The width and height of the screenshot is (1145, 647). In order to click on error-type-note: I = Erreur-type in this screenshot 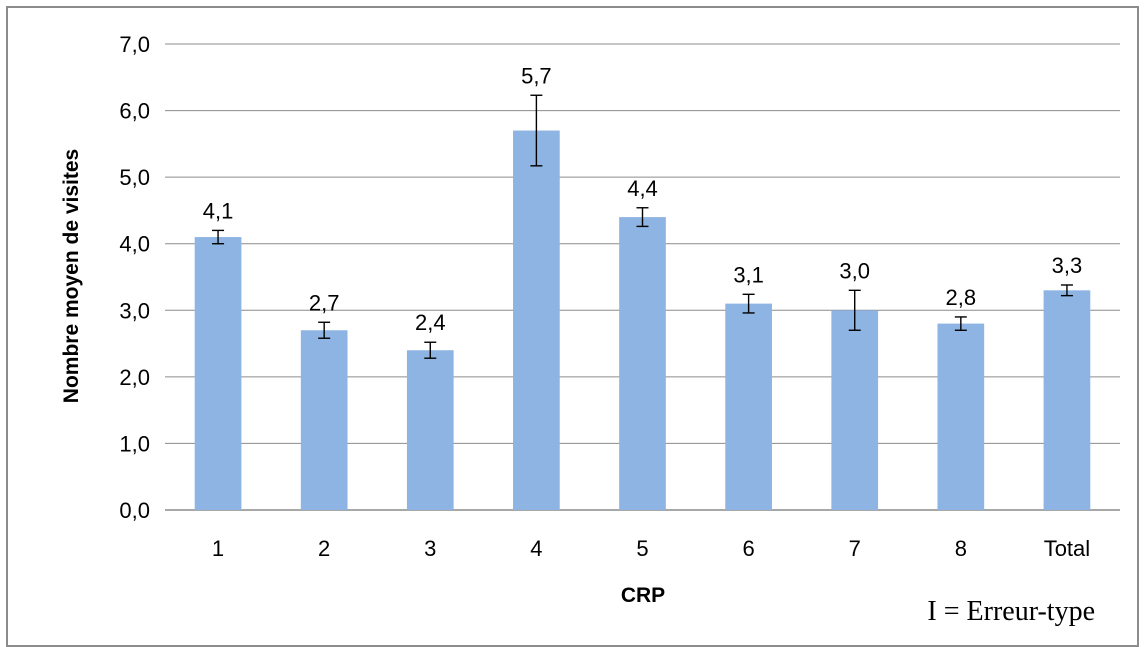, I will do `click(1011, 611)`.